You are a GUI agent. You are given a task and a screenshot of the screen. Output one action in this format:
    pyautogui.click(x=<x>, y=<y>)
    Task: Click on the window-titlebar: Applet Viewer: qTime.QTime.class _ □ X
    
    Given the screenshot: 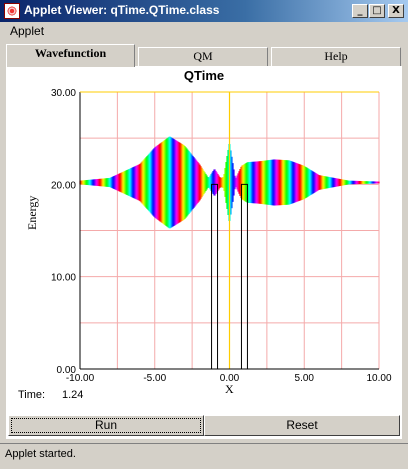 What is the action you would take?
    pyautogui.click(x=204, y=11)
    